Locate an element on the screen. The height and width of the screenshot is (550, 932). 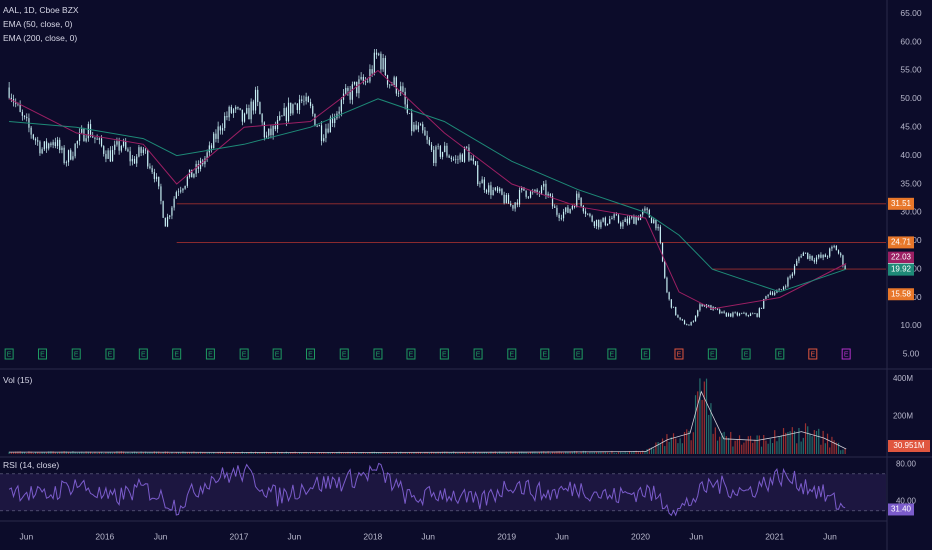
rsi-last-label: 31.40 is located at coordinates (901, 509).